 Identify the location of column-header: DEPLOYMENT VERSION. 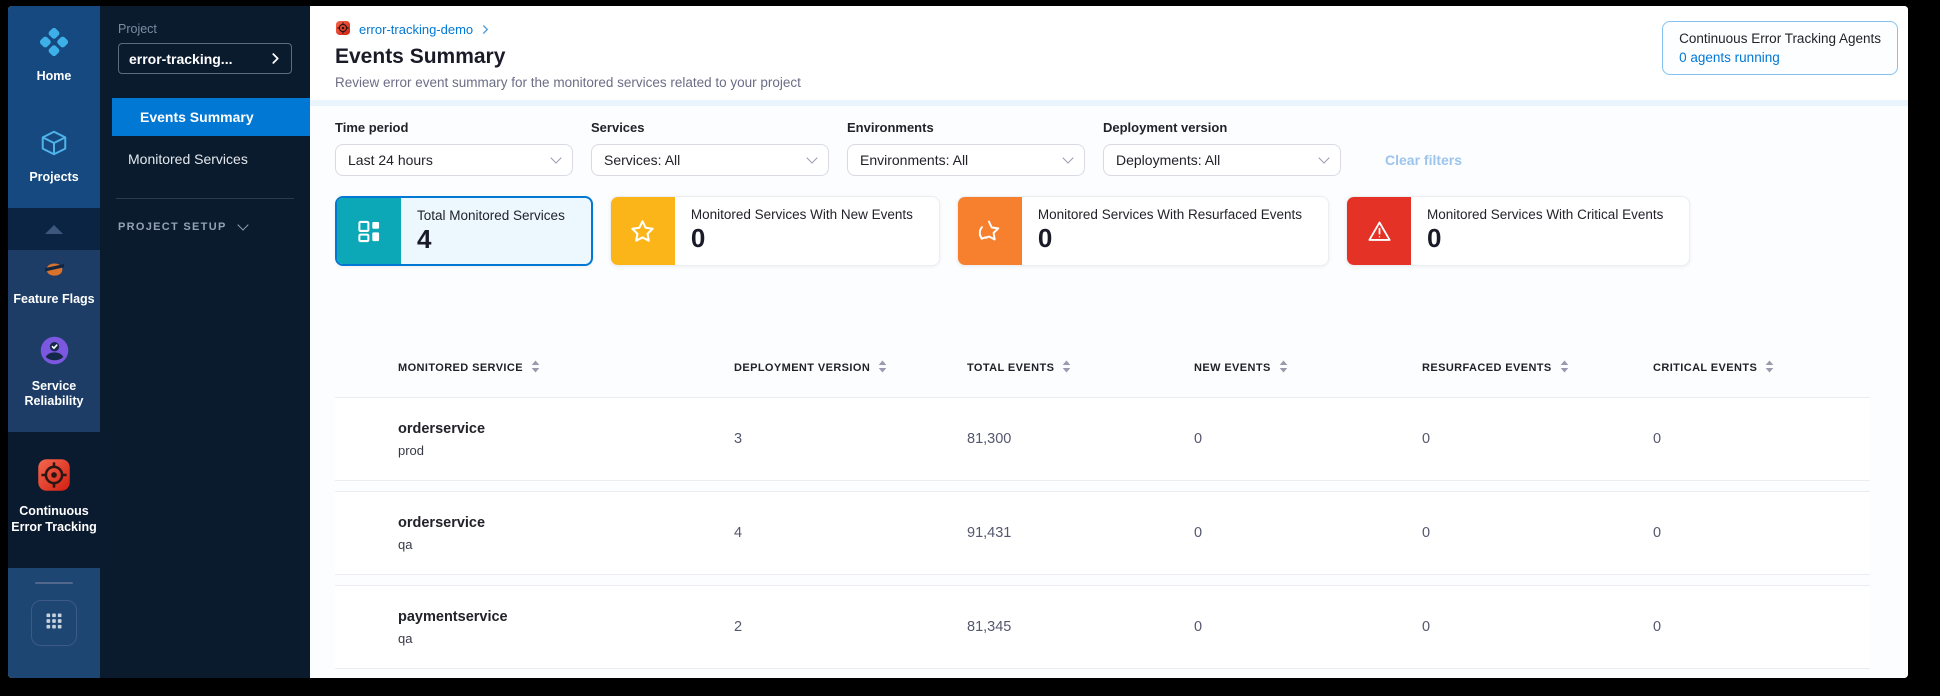
(850, 368).